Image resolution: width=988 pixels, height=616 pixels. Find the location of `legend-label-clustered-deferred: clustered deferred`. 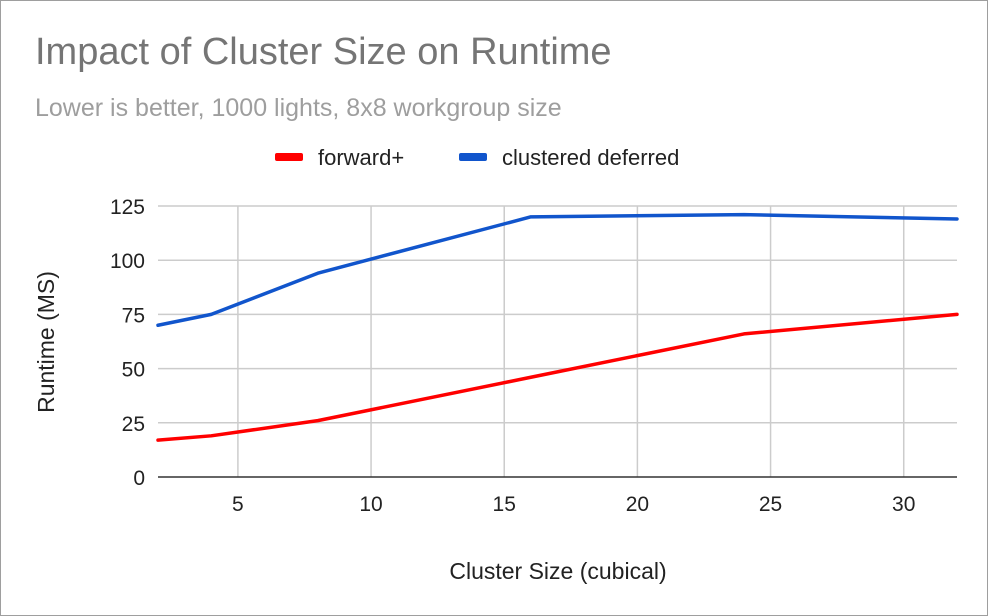

legend-label-clustered-deferred: clustered deferred is located at coordinates (590, 157).